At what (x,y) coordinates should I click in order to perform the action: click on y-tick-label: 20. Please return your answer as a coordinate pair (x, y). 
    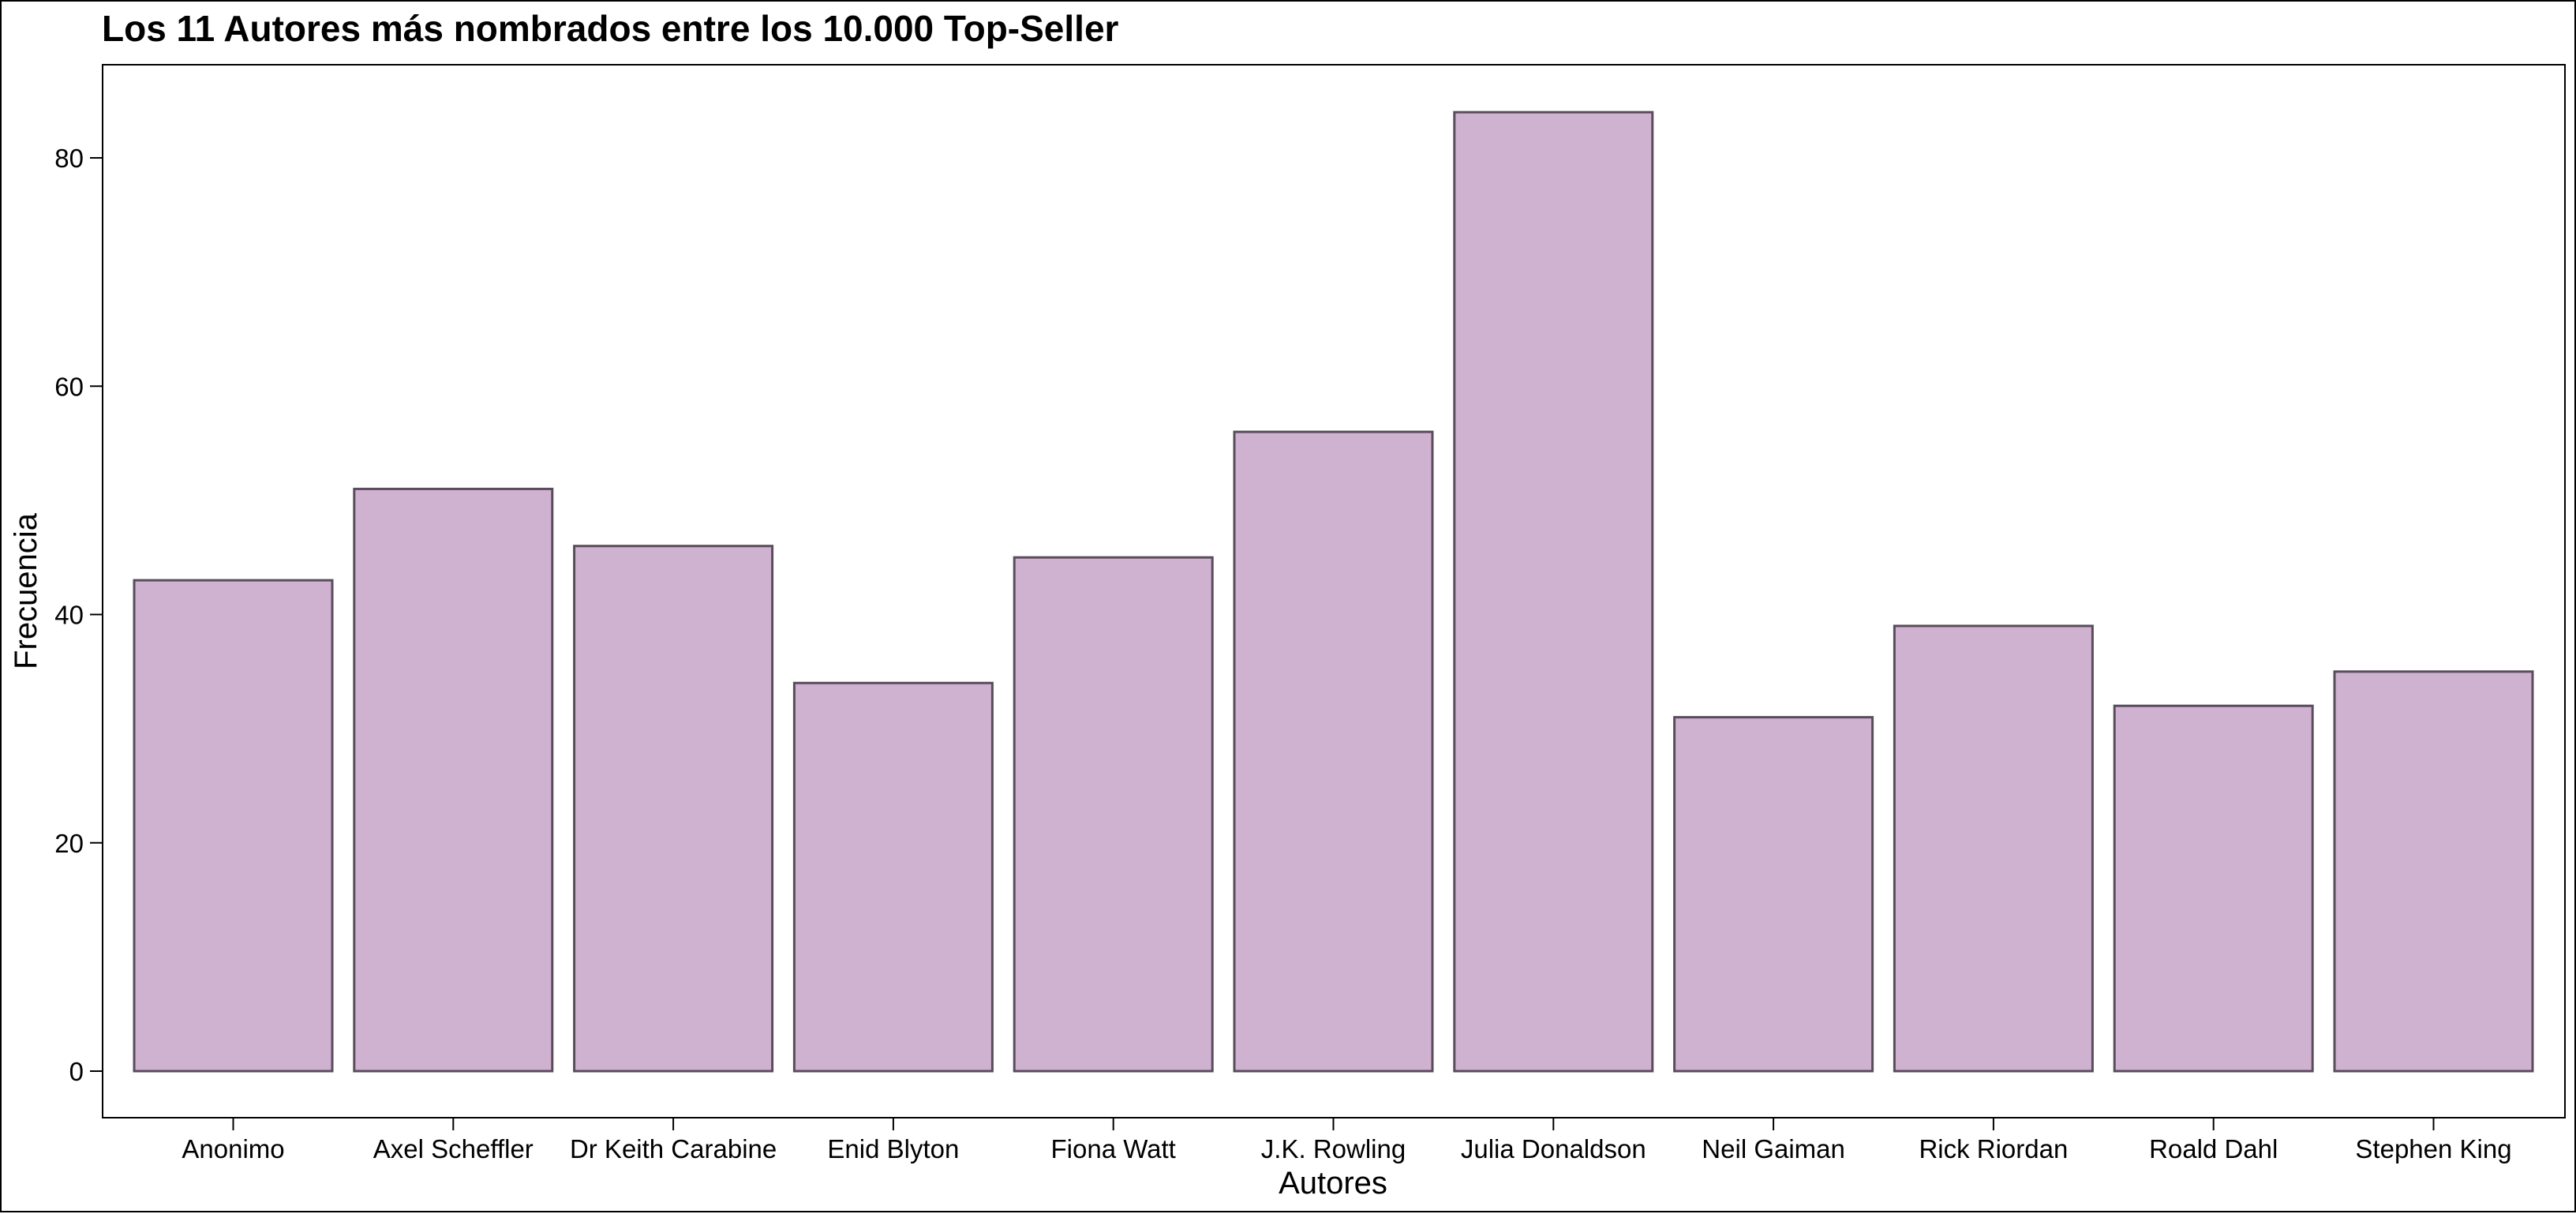
    Looking at the image, I should click on (69, 844).